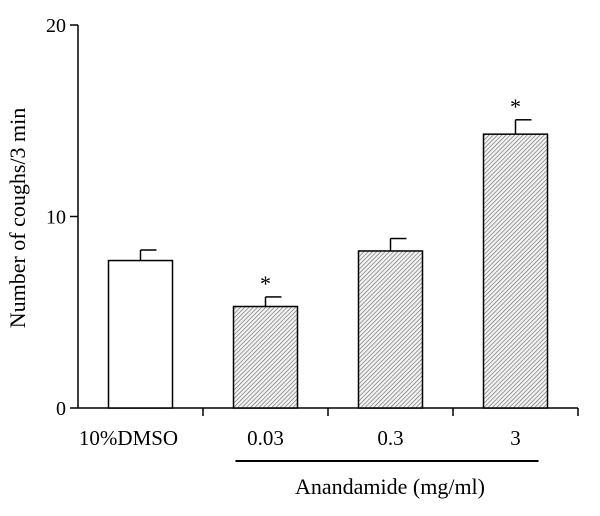 The width and height of the screenshot is (600, 516). I want to click on category-label: 0.3, so click(390, 438).